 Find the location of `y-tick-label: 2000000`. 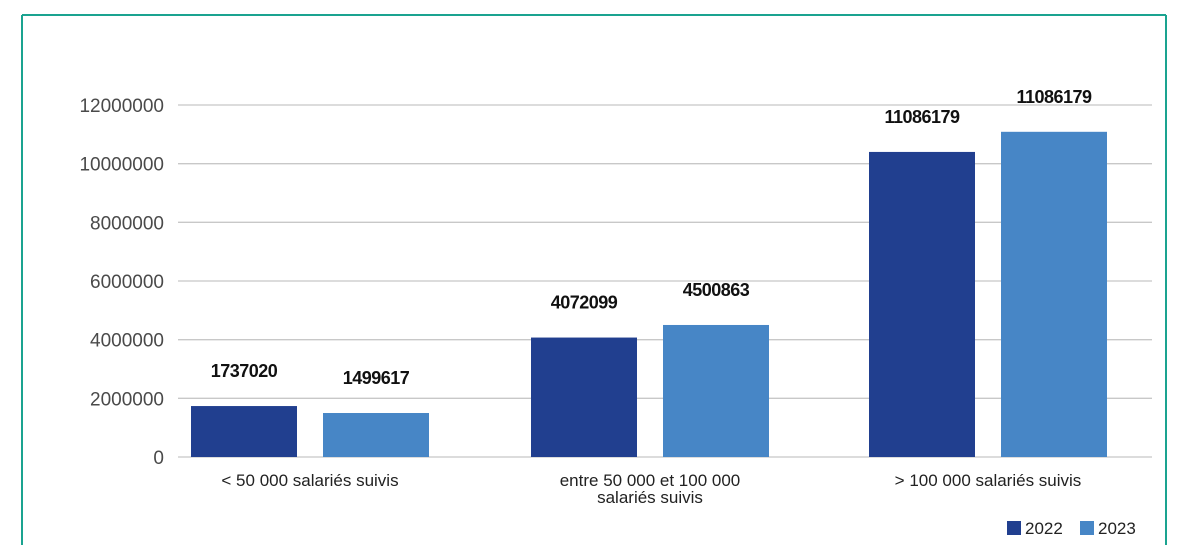

y-tick-label: 2000000 is located at coordinates (127, 399).